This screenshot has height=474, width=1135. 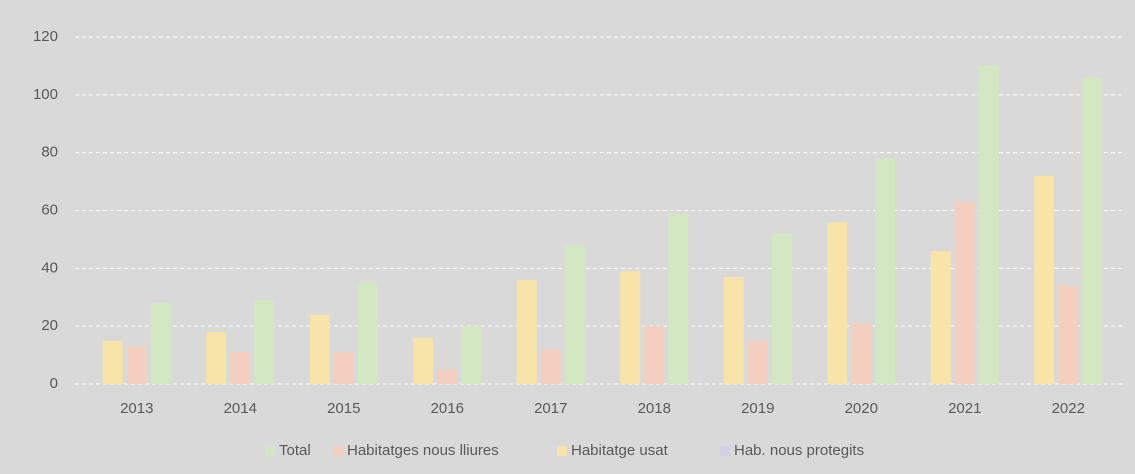 I want to click on x-tick-label: 2018, so click(x=654, y=408).